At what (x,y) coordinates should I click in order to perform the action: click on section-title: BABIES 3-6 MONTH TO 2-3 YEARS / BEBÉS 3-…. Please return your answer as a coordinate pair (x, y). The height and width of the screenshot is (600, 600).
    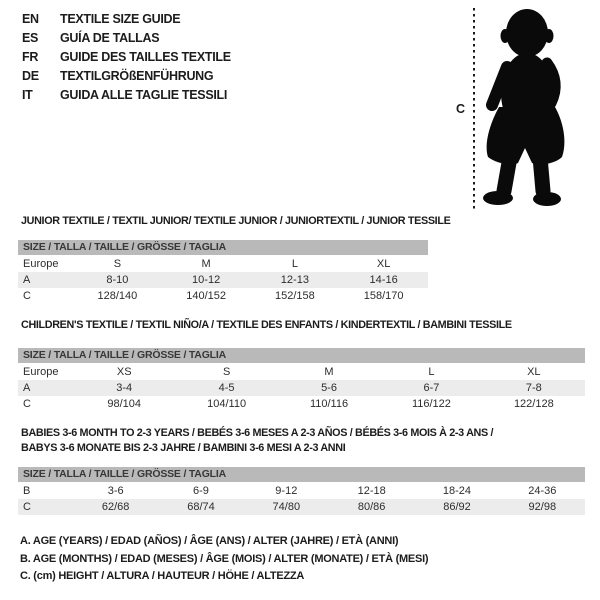
    Looking at the image, I should click on (257, 433).